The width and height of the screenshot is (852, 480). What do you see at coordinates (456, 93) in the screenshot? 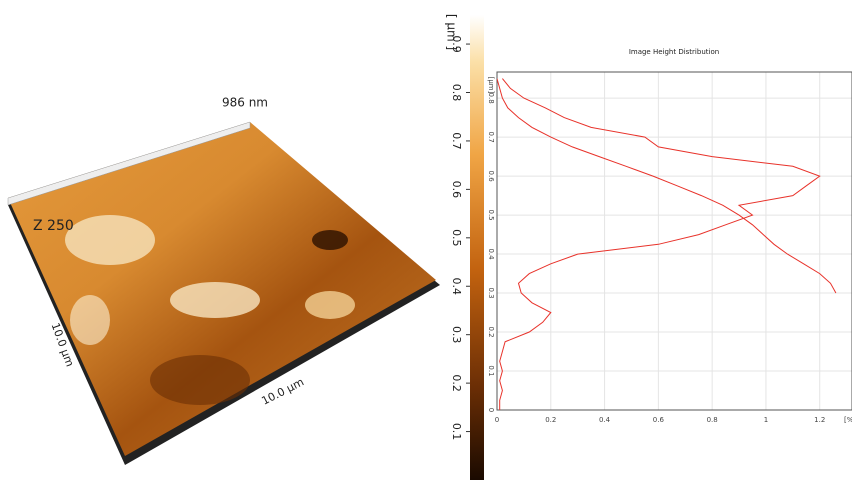
I see `colorbar-tick-label: 0.8` at bounding box center [456, 93].